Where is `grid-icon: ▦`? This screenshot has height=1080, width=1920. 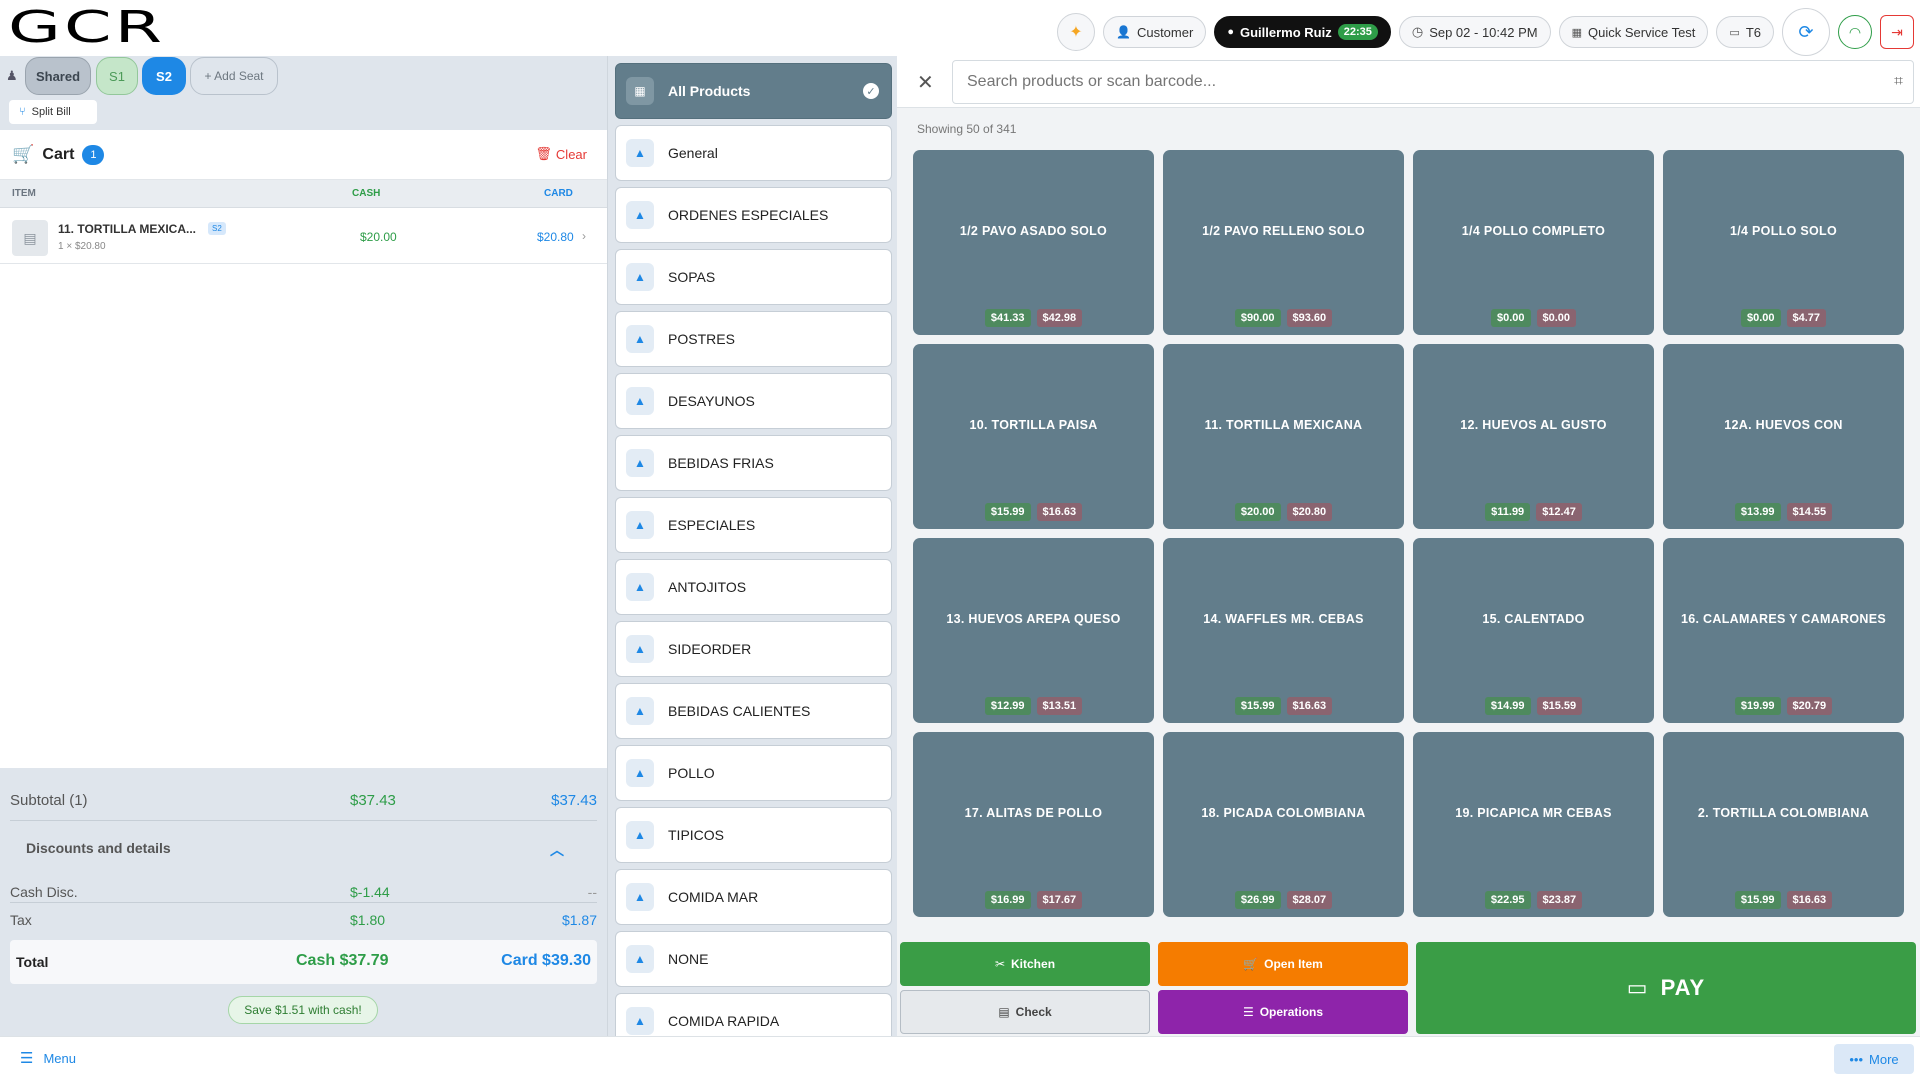 grid-icon: ▦ is located at coordinates (640, 91).